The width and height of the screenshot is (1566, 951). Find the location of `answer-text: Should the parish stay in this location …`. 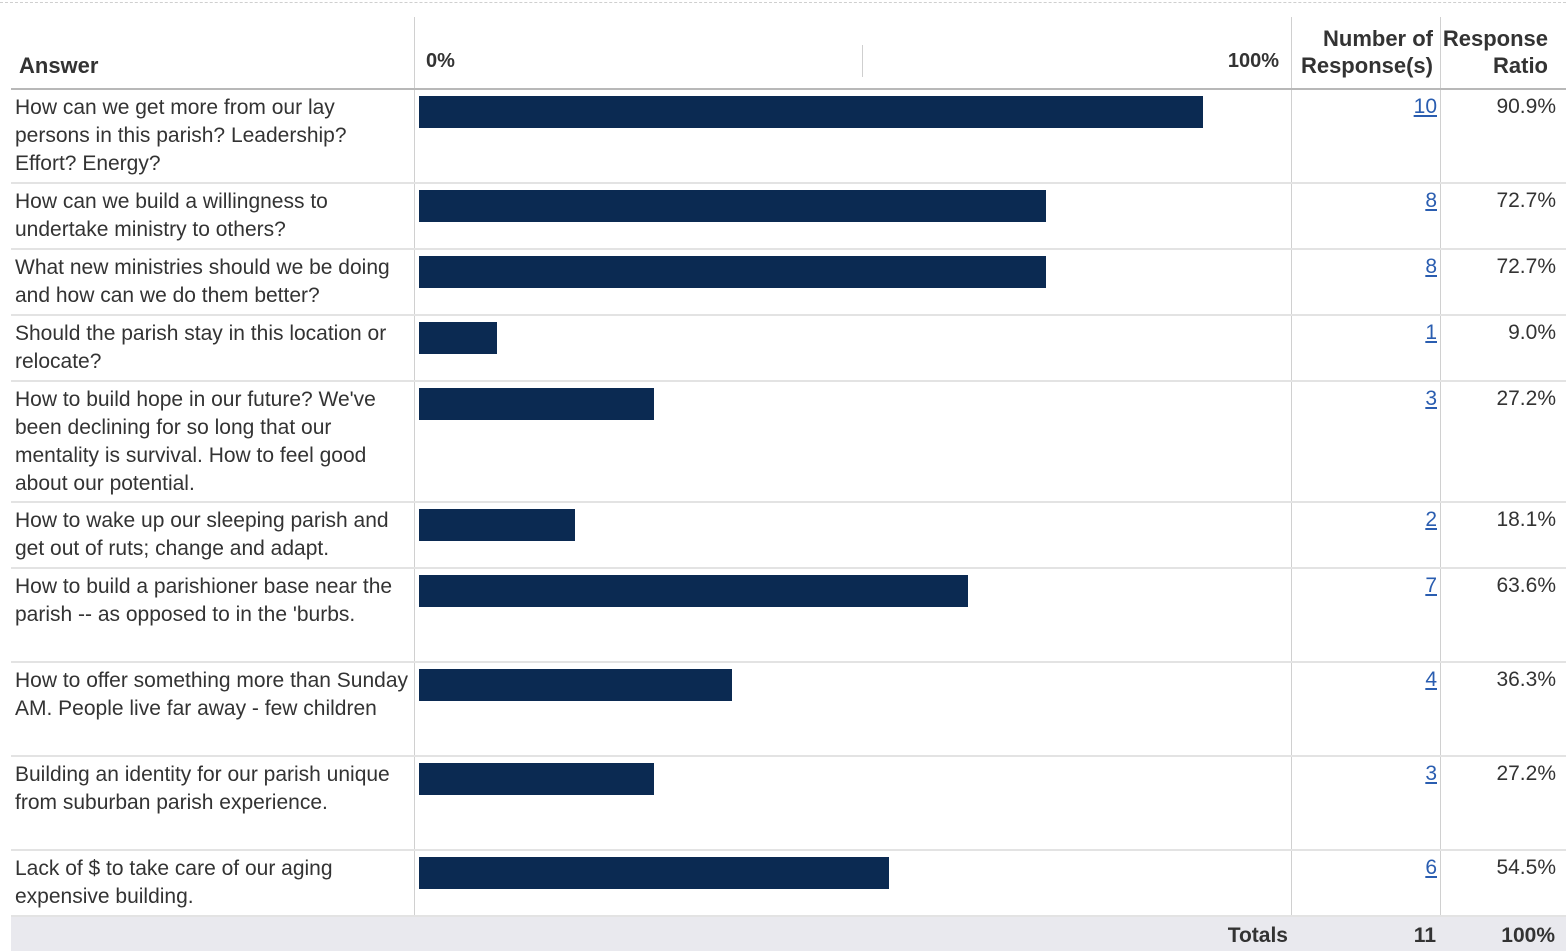

answer-text: Should the parish stay in this location … is located at coordinates (201, 347).